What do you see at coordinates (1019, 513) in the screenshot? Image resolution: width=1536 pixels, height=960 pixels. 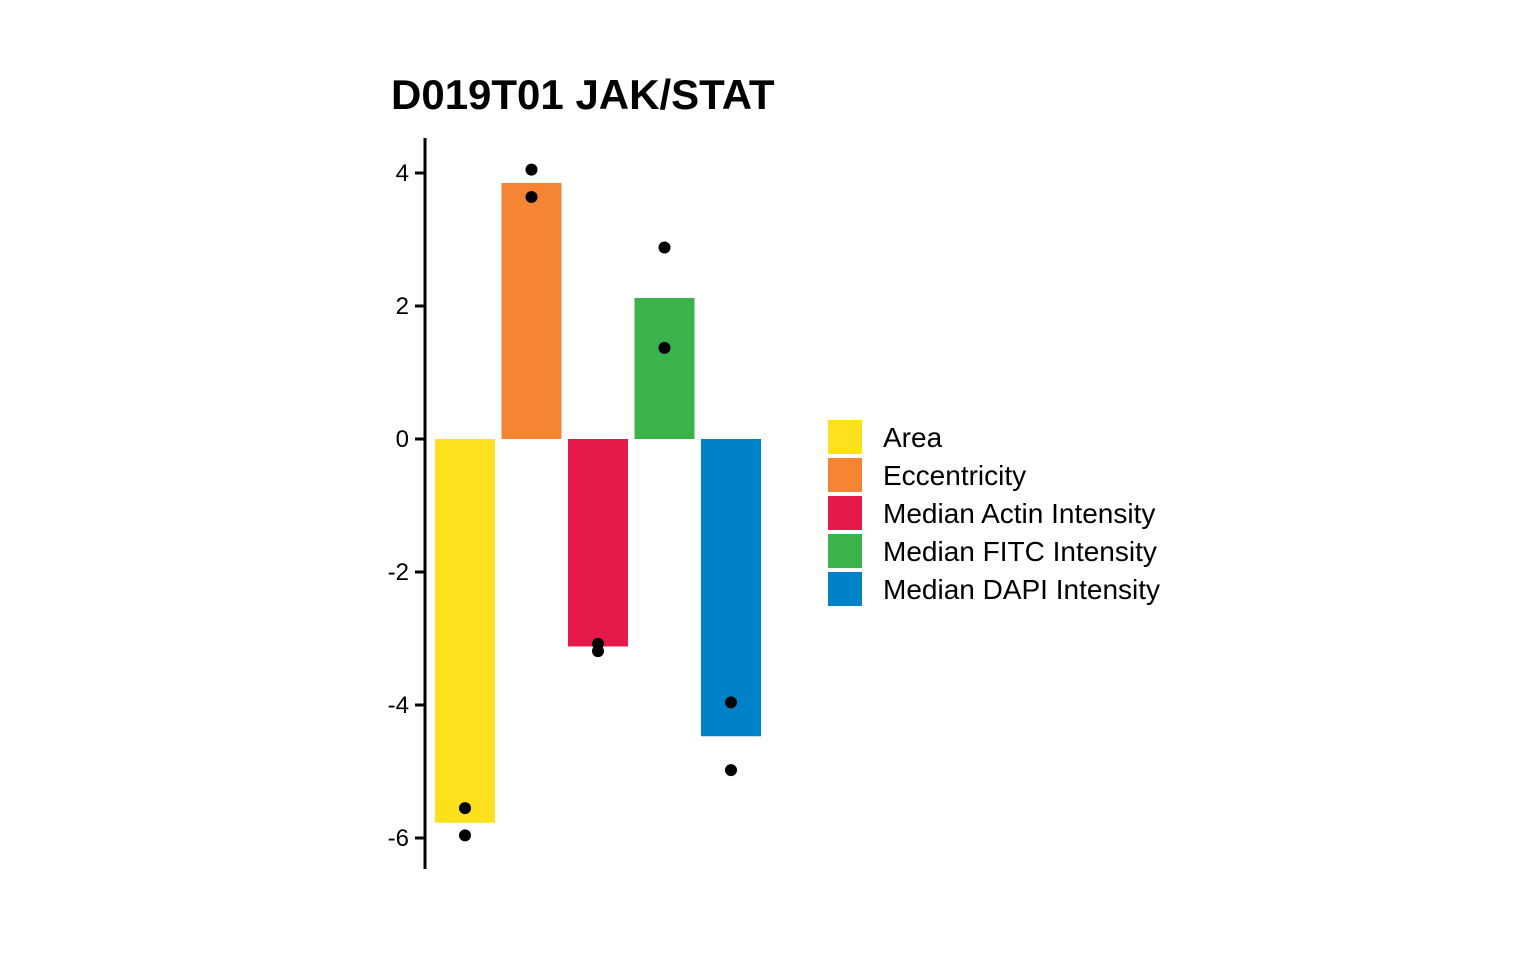 I see `legend-label: Median Actin Intensity` at bounding box center [1019, 513].